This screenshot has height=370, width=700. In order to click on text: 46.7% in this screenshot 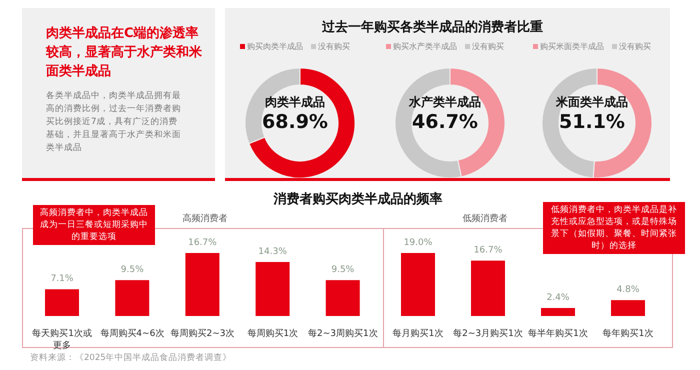, I will do `click(445, 122)`.